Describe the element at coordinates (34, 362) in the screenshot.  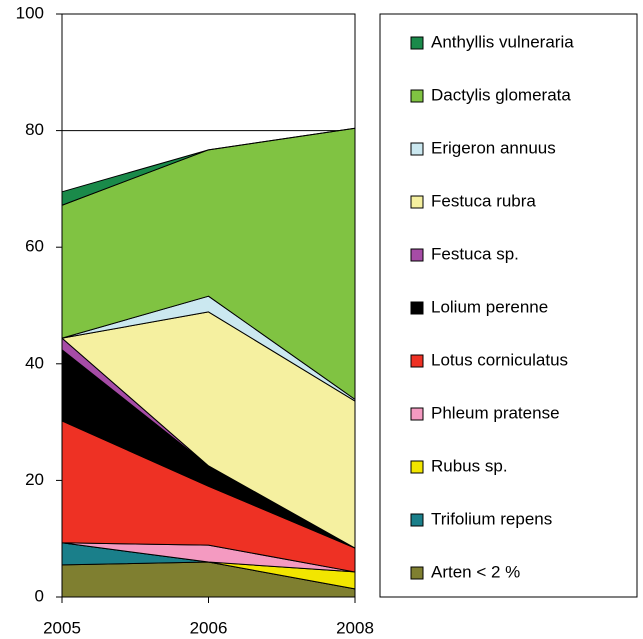
I see `y-tick-label: 40` at that location.